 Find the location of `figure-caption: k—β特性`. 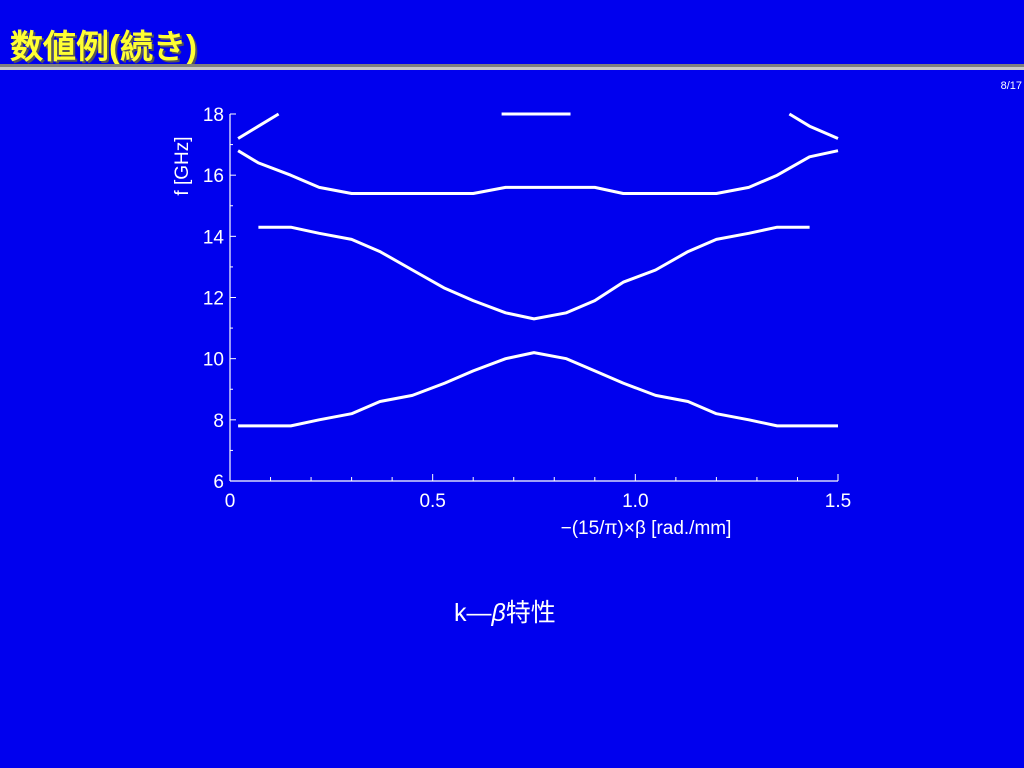

figure-caption: k—β特性 is located at coordinates (505, 611).